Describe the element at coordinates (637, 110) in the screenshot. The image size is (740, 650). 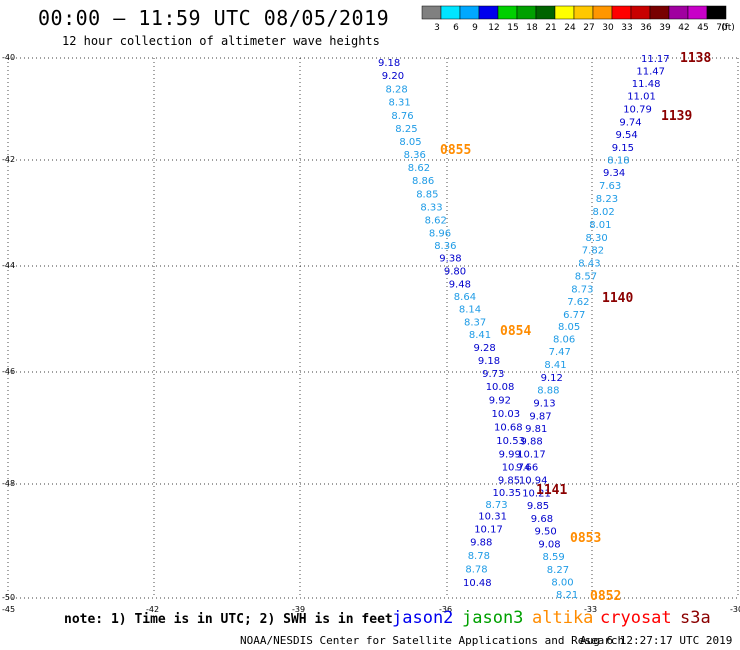
I see `swh-value: 10.79` at that location.